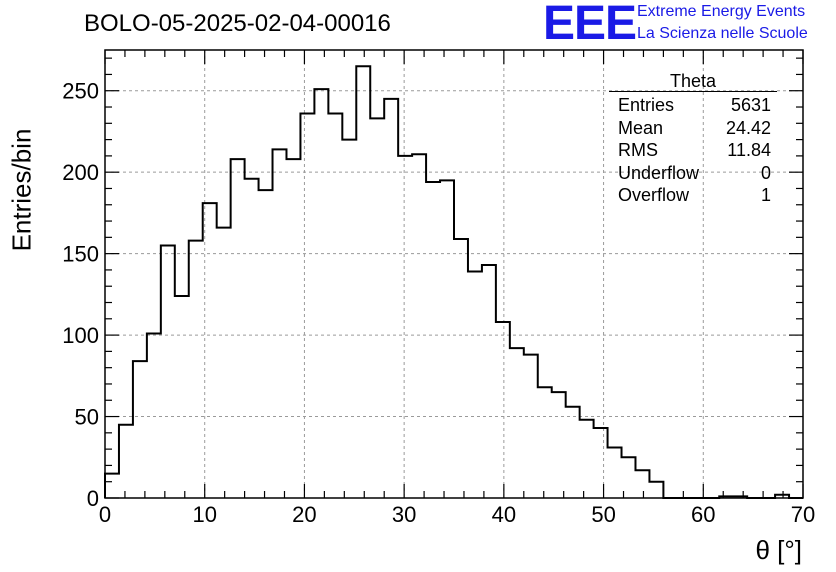 This screenshot has height=572, width=836. Describe the element at coordinates (93, 498) in the screenshot. I see `y-tick-label: 0` at that location.